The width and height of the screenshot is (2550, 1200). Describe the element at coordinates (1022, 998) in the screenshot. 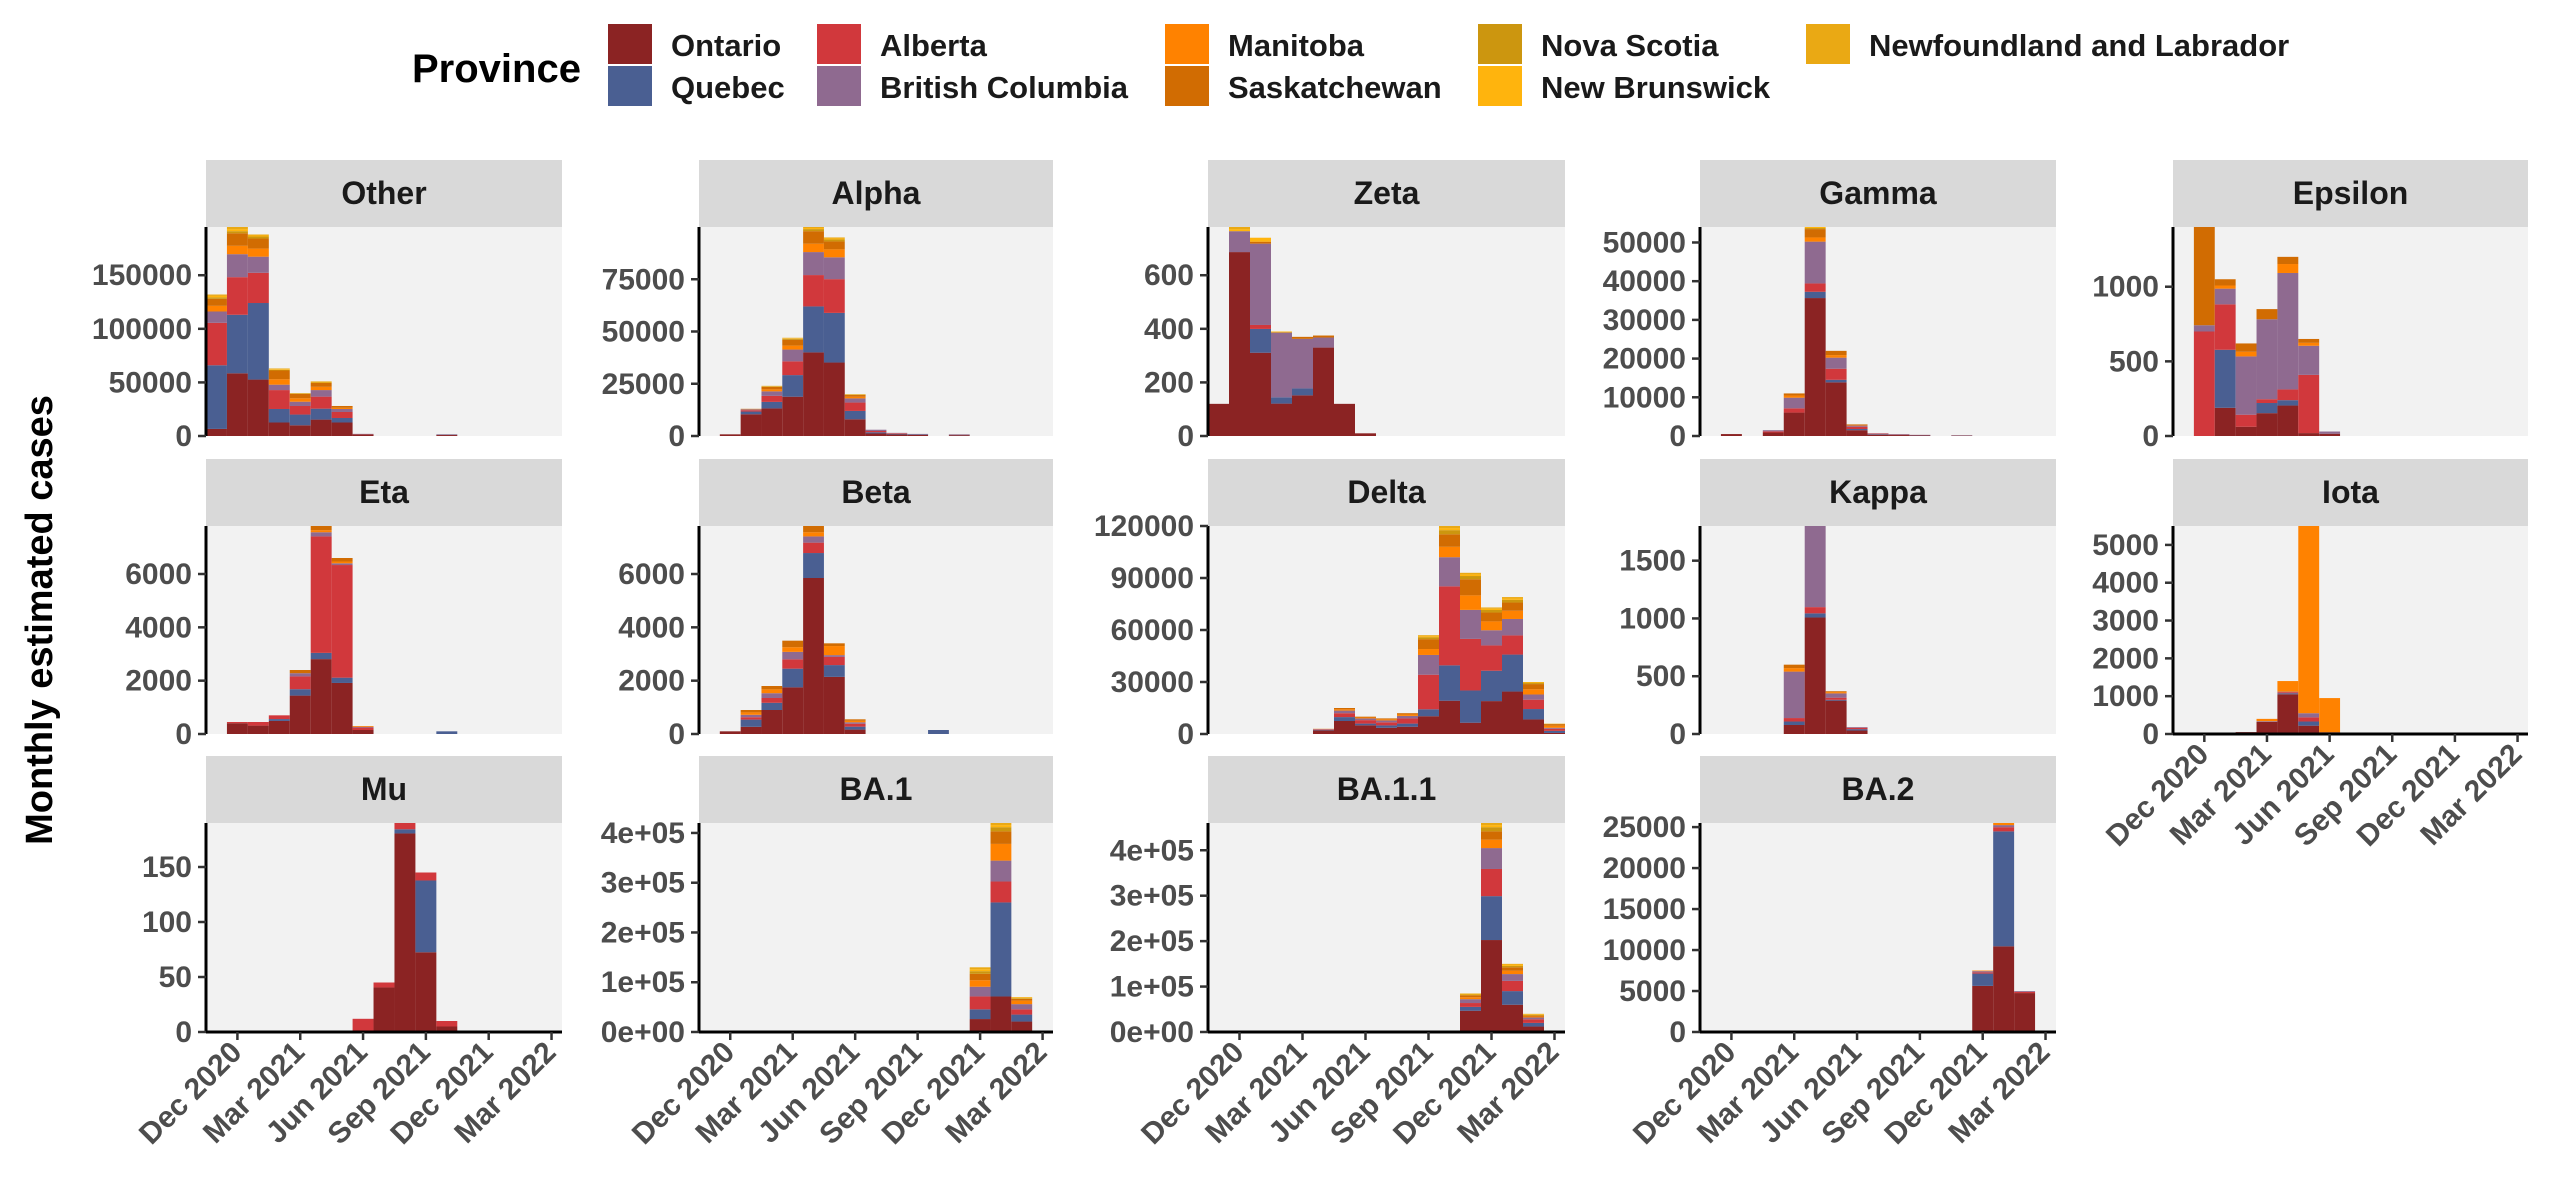

I see `bar-segment-new-brunswick-feb-2022` at that location.